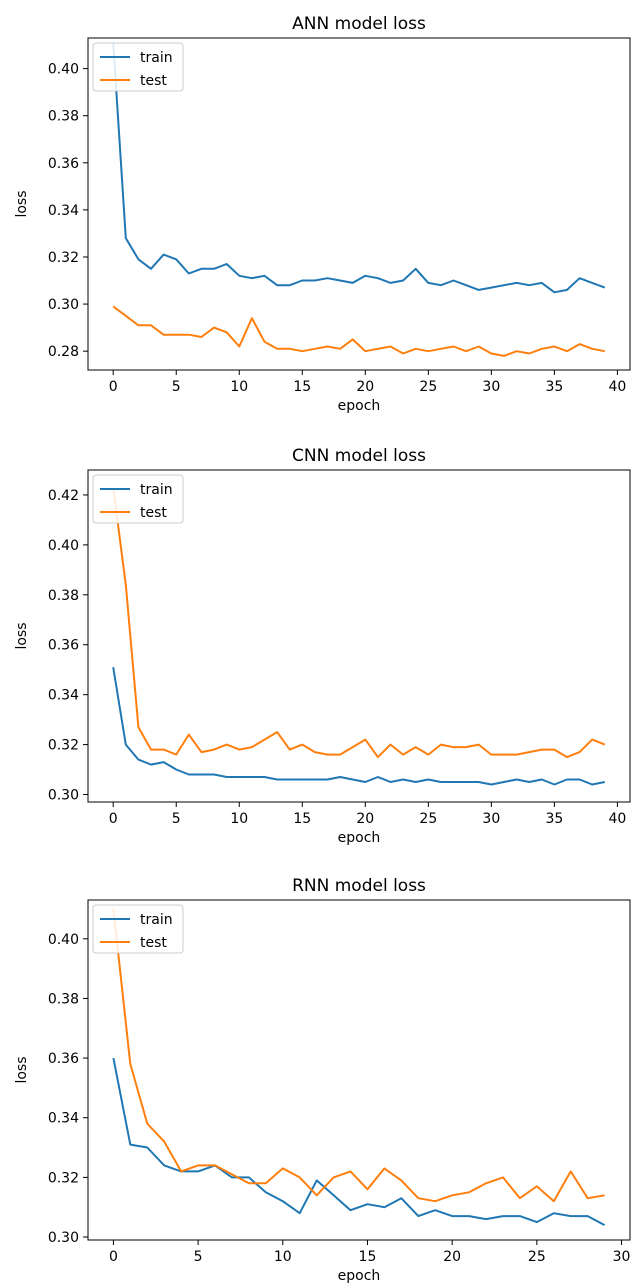  I want to click on y-tick-label: 0.28, so click(63, 352).